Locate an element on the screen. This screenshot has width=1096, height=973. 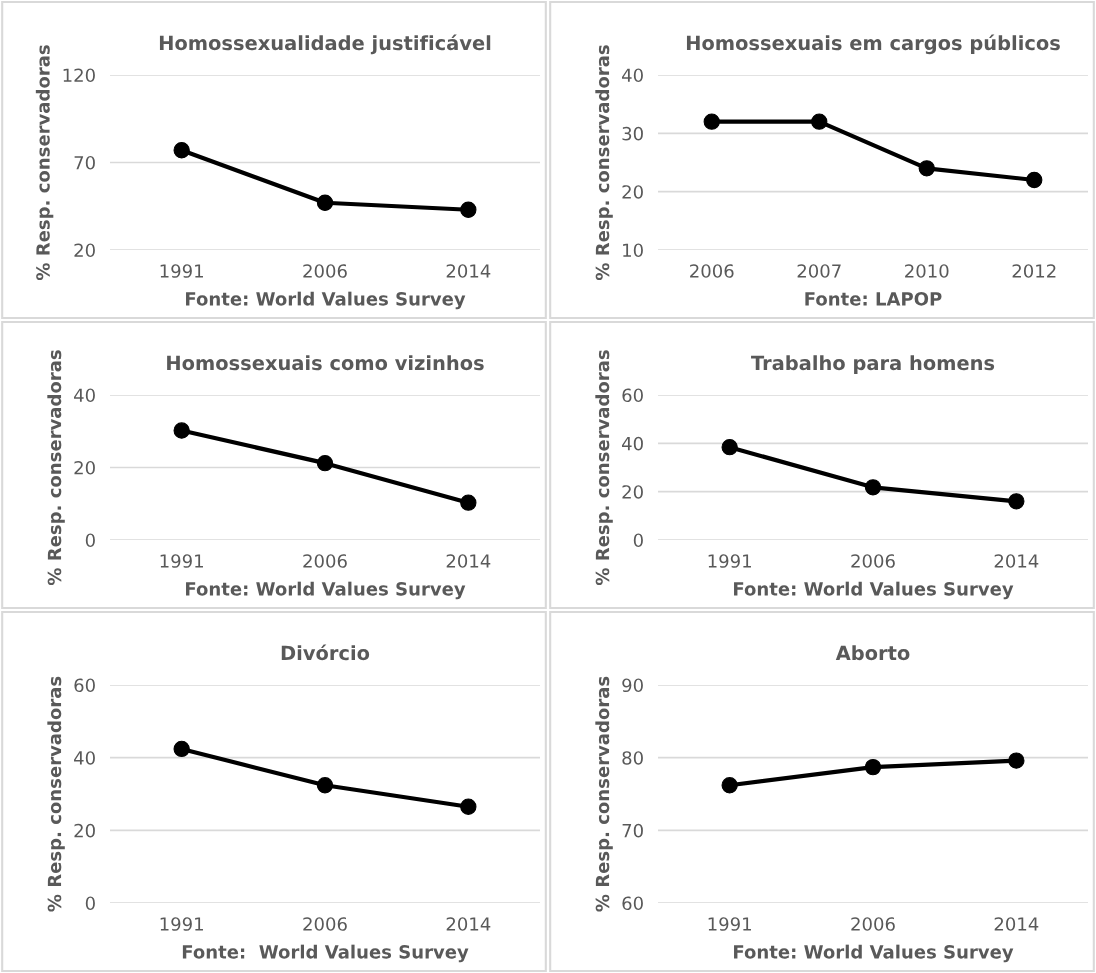
y-tick-label: 10 is located at coordinates (633, 250).